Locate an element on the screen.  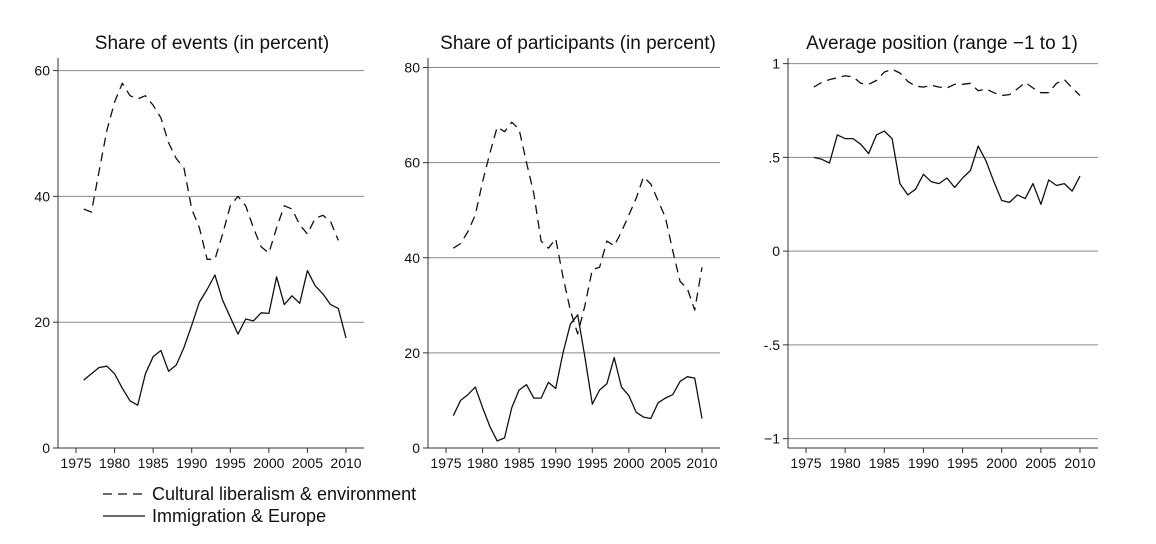
y-tick-label: -.5 is located at coordinates (772, 345).